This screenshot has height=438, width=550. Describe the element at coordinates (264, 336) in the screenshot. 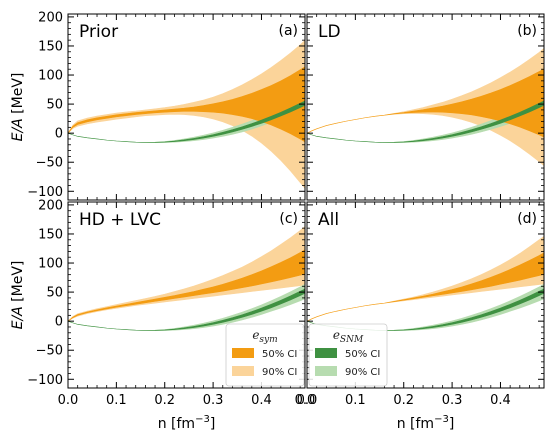

I see `legend-title: esym` at that location.